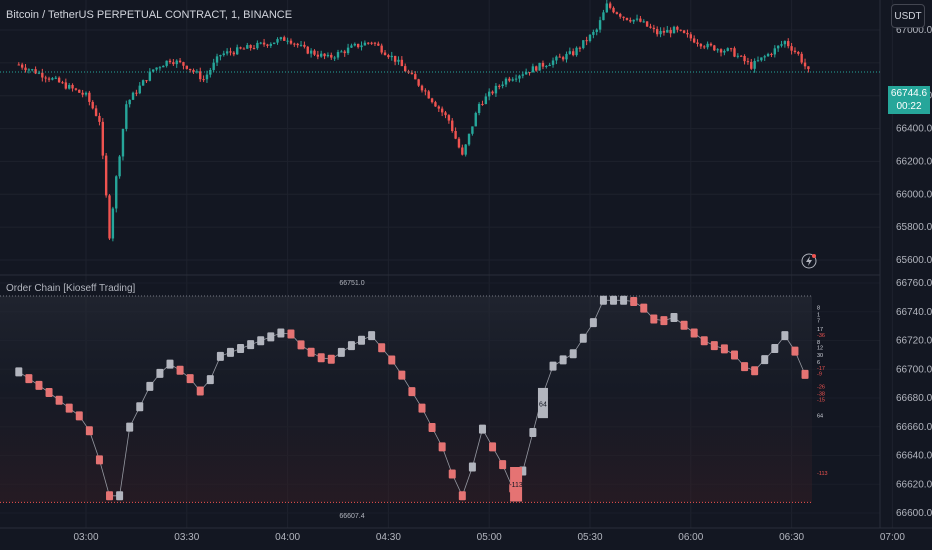 The height and width of the screenshot is (550, 932). What do you see at coordinates (489, 537) in the screenshot?
I see `time-tick-label: 05:00` at bounding box center [489, 537].